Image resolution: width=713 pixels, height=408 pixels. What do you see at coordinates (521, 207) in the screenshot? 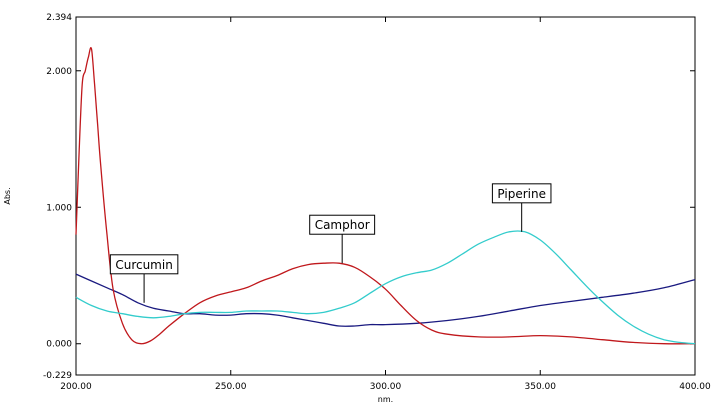
I see `callout-piperine: Piperine` at bounding box center [521, 207].